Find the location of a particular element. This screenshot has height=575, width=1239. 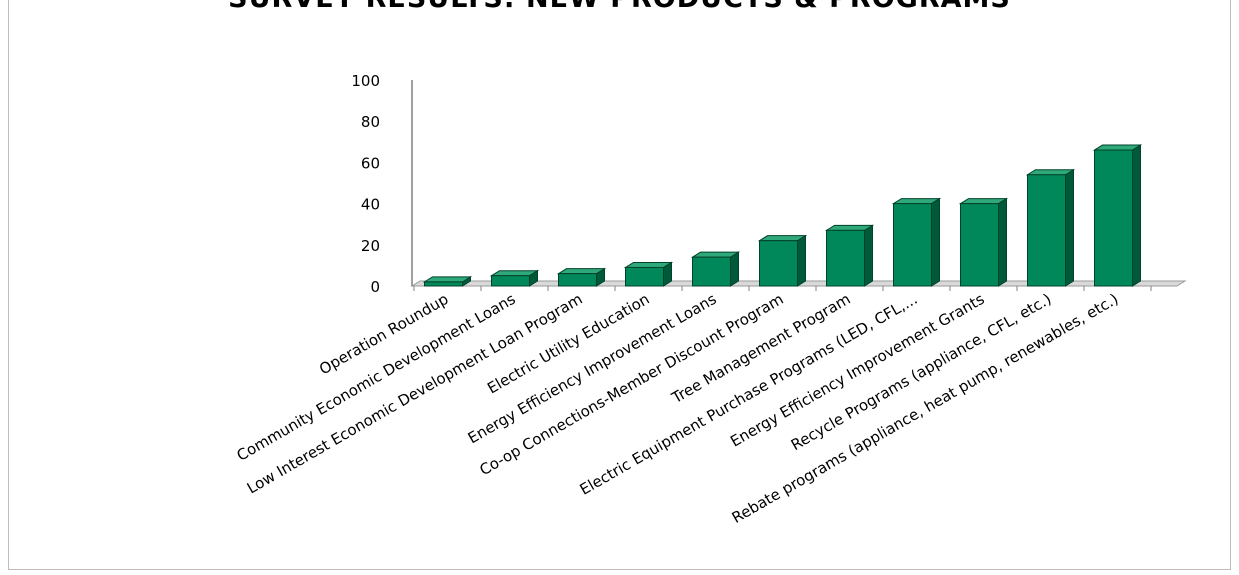

y-tick-label: 40 is located at coordinates (370, 205).